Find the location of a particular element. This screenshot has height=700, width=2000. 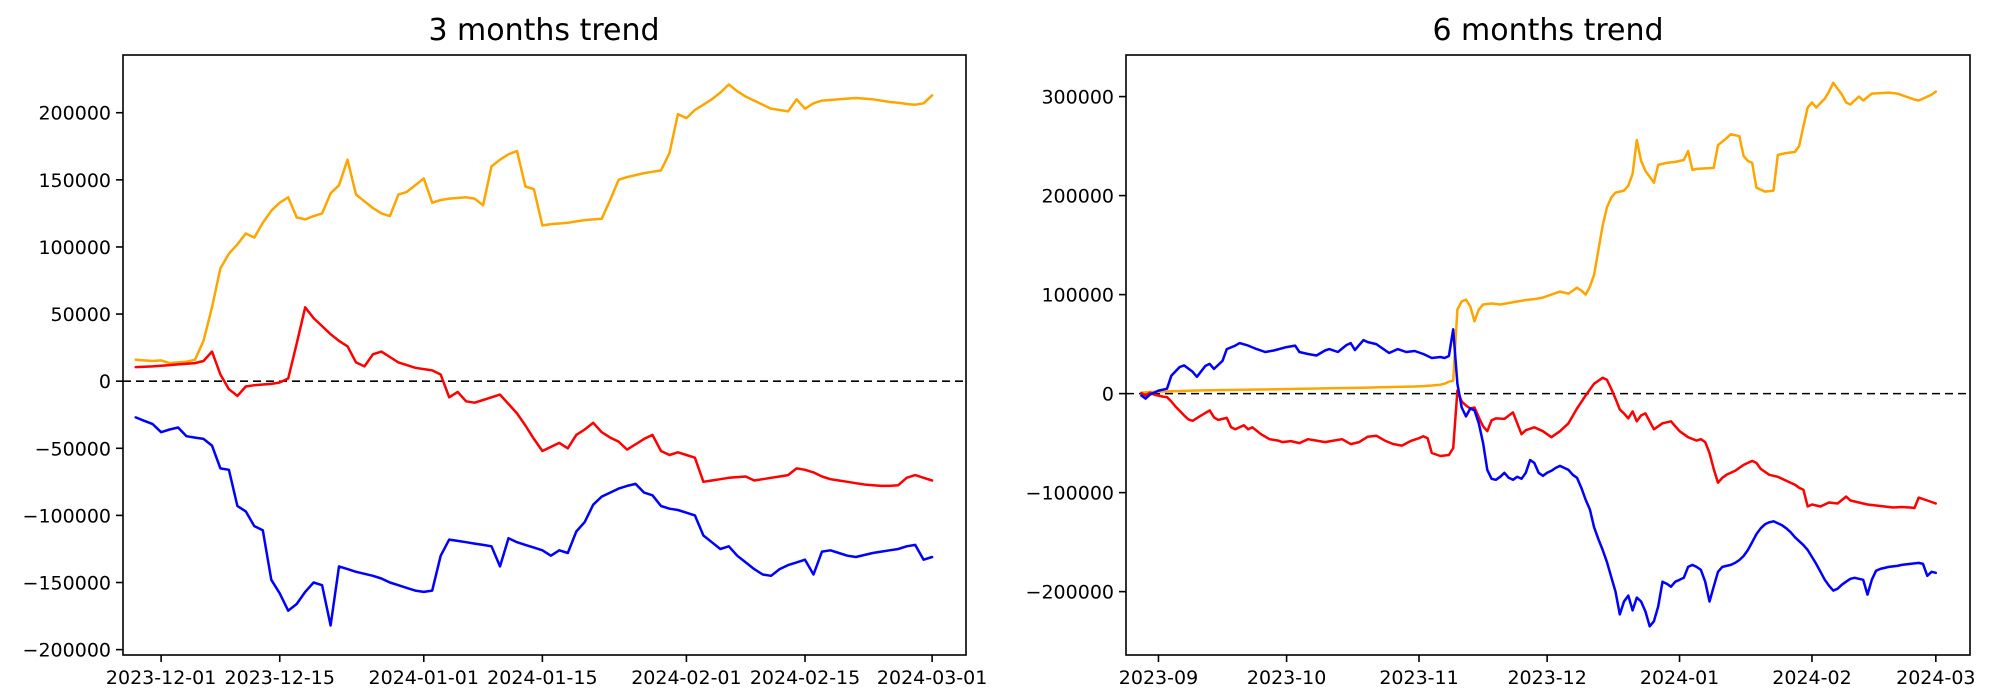

x-tick-label: 2024-03 is located at coordinates (1935, 678).